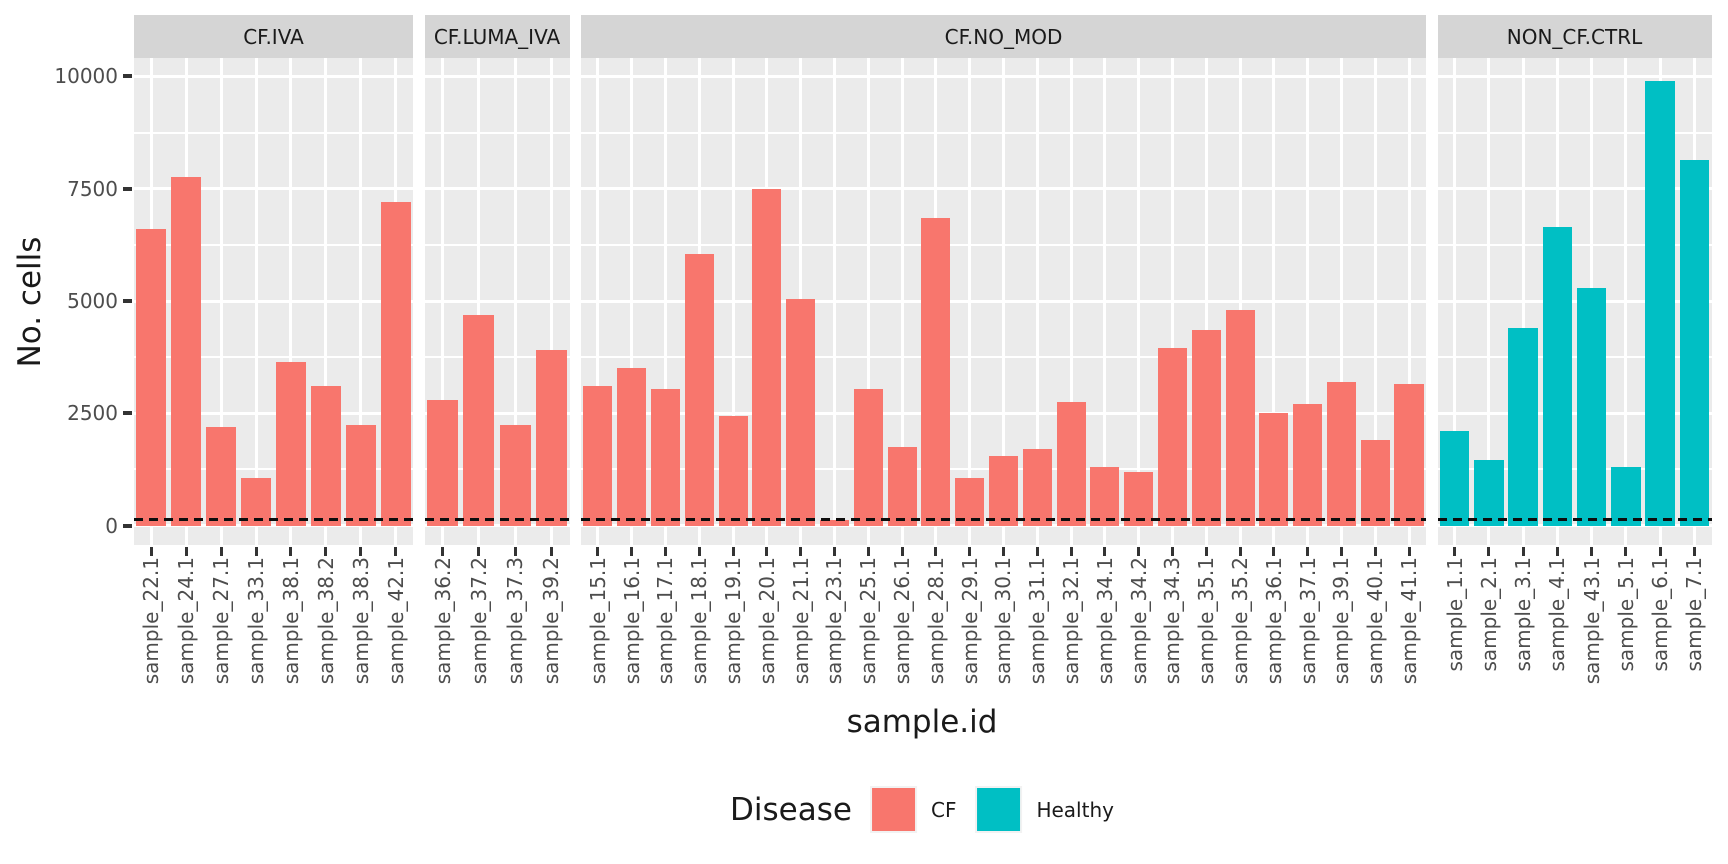  What do you see at coordinates (151, 621) in the screenshot?
I see `x-tick-label: sample_22.1` at bounding box center [151, 621].